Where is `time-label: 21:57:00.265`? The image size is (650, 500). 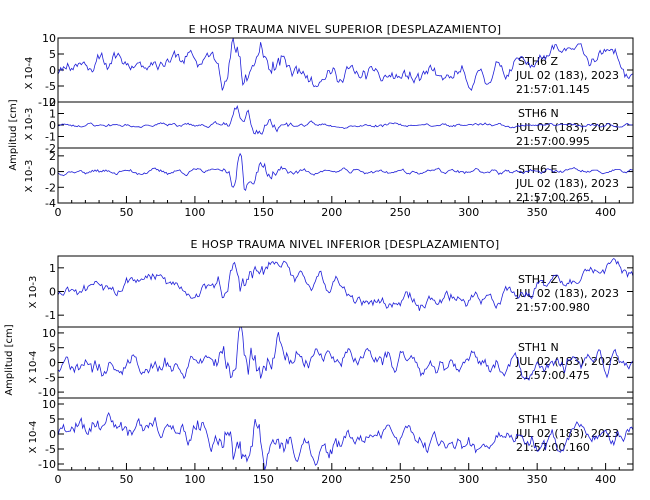 time-label: 21:57:00.265 is located at coordinates (553, 197).